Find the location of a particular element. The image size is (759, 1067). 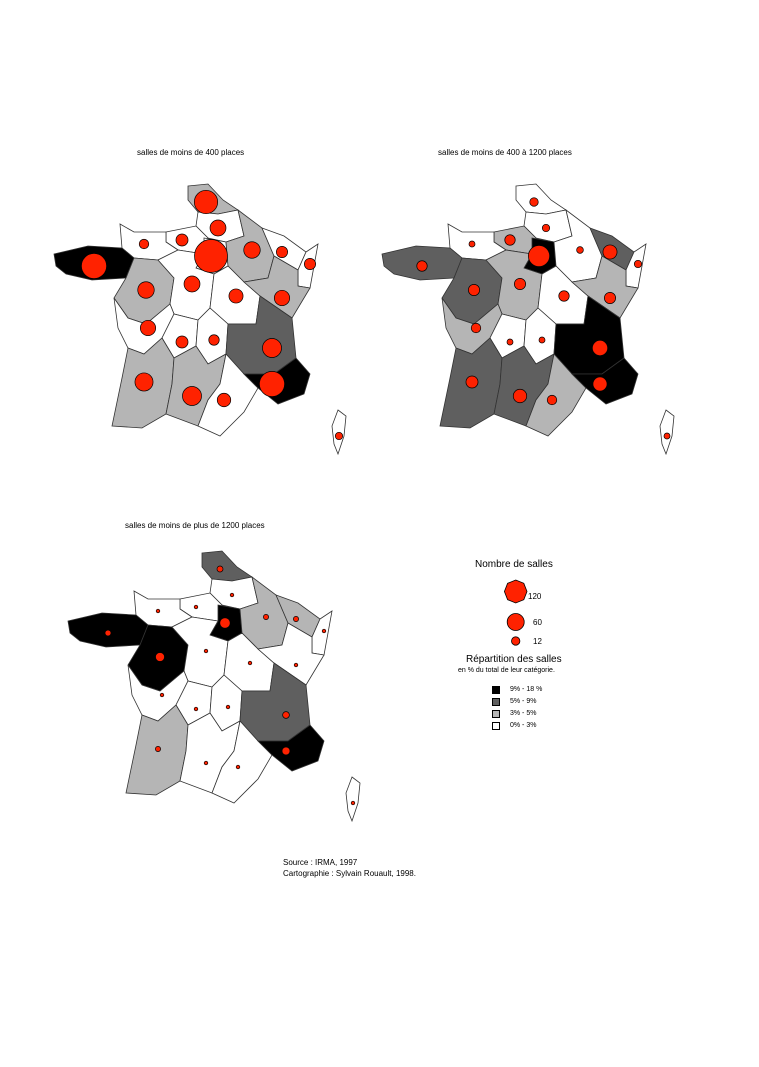

map-2-title: salles de moins de 400 à 1200 places is located at coordinates (505, 152).